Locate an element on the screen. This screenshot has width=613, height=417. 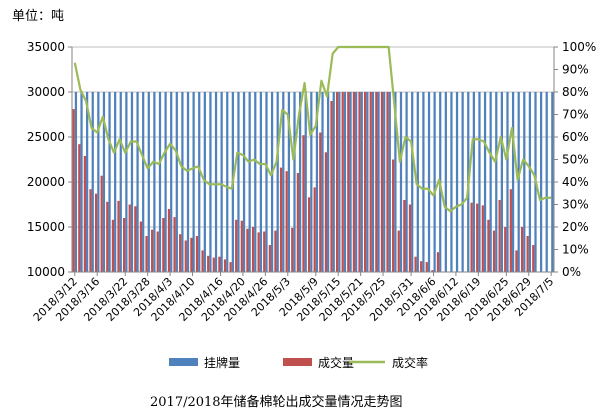
legend-swatch-deal is located at coordinates (297, 362).